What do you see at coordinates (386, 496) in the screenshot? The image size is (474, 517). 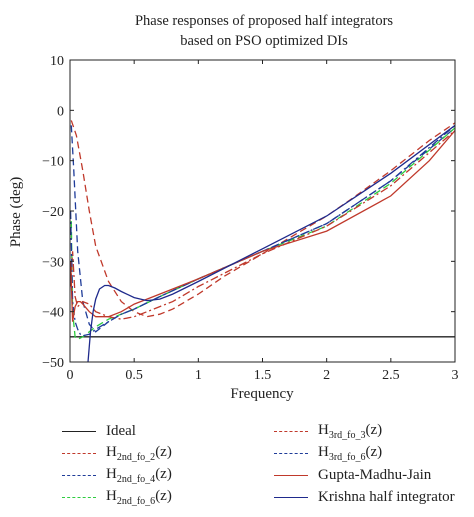 I see `legend-label: Krishna half integrator` at bounding box center [386, 496].